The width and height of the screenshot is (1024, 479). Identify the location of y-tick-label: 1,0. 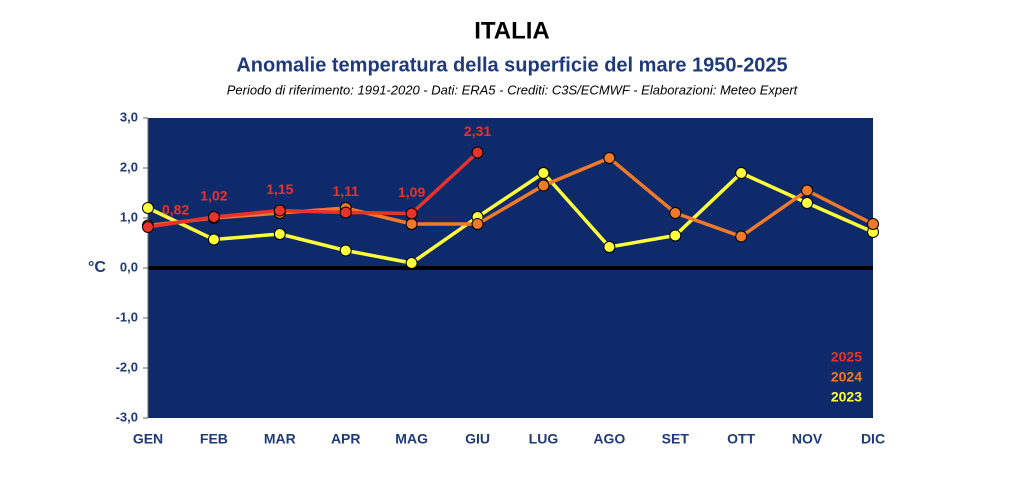
(129, 216).